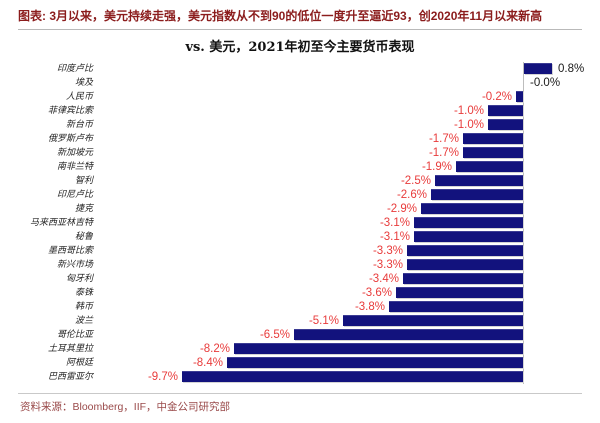 The image size is (600, 423). I want to click on category-label: 秘鲁, so click(83, 237).